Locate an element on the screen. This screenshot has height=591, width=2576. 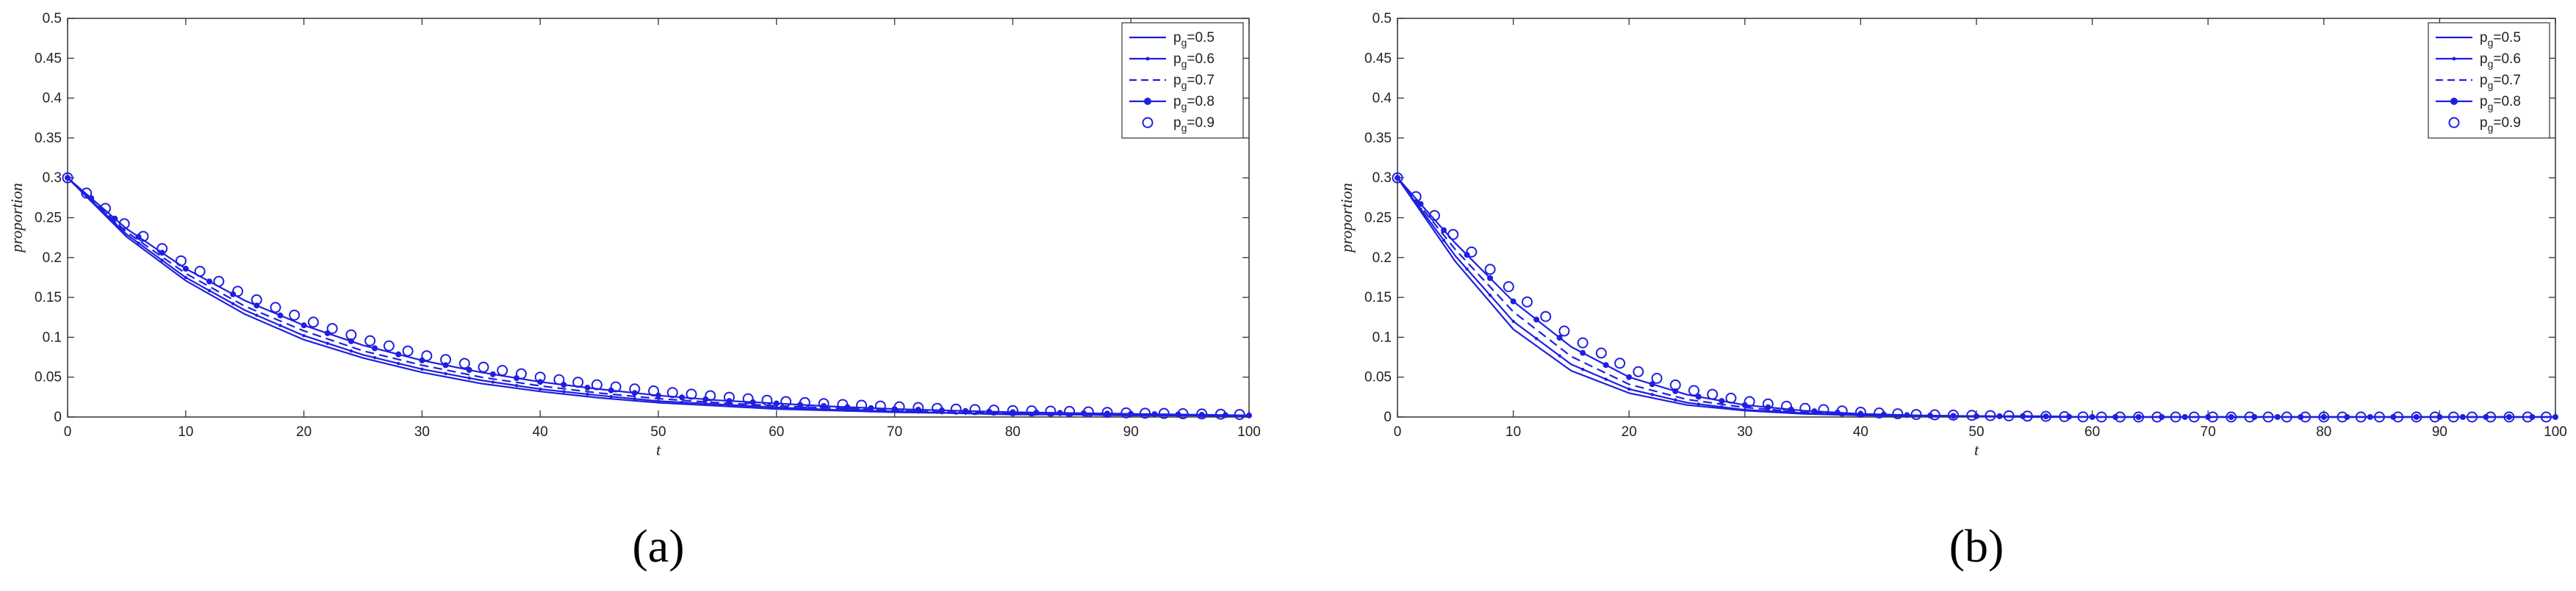
y-tick-label: 0 is located at coordinates (1388, 417).